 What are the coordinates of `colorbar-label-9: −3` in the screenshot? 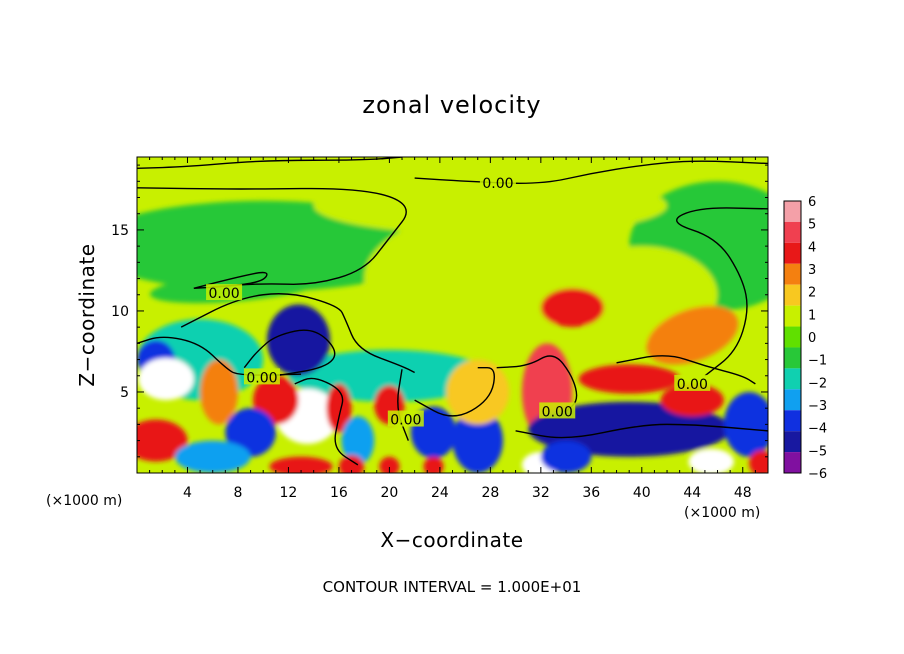 It's located at (817, 406).